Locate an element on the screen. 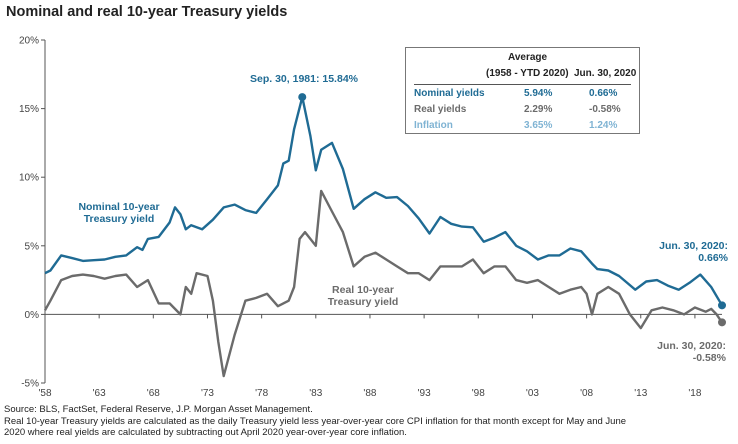 The width and height of the screenshot is (738, 444). x-tick-label: '73 is located at coordinates (207, 393).